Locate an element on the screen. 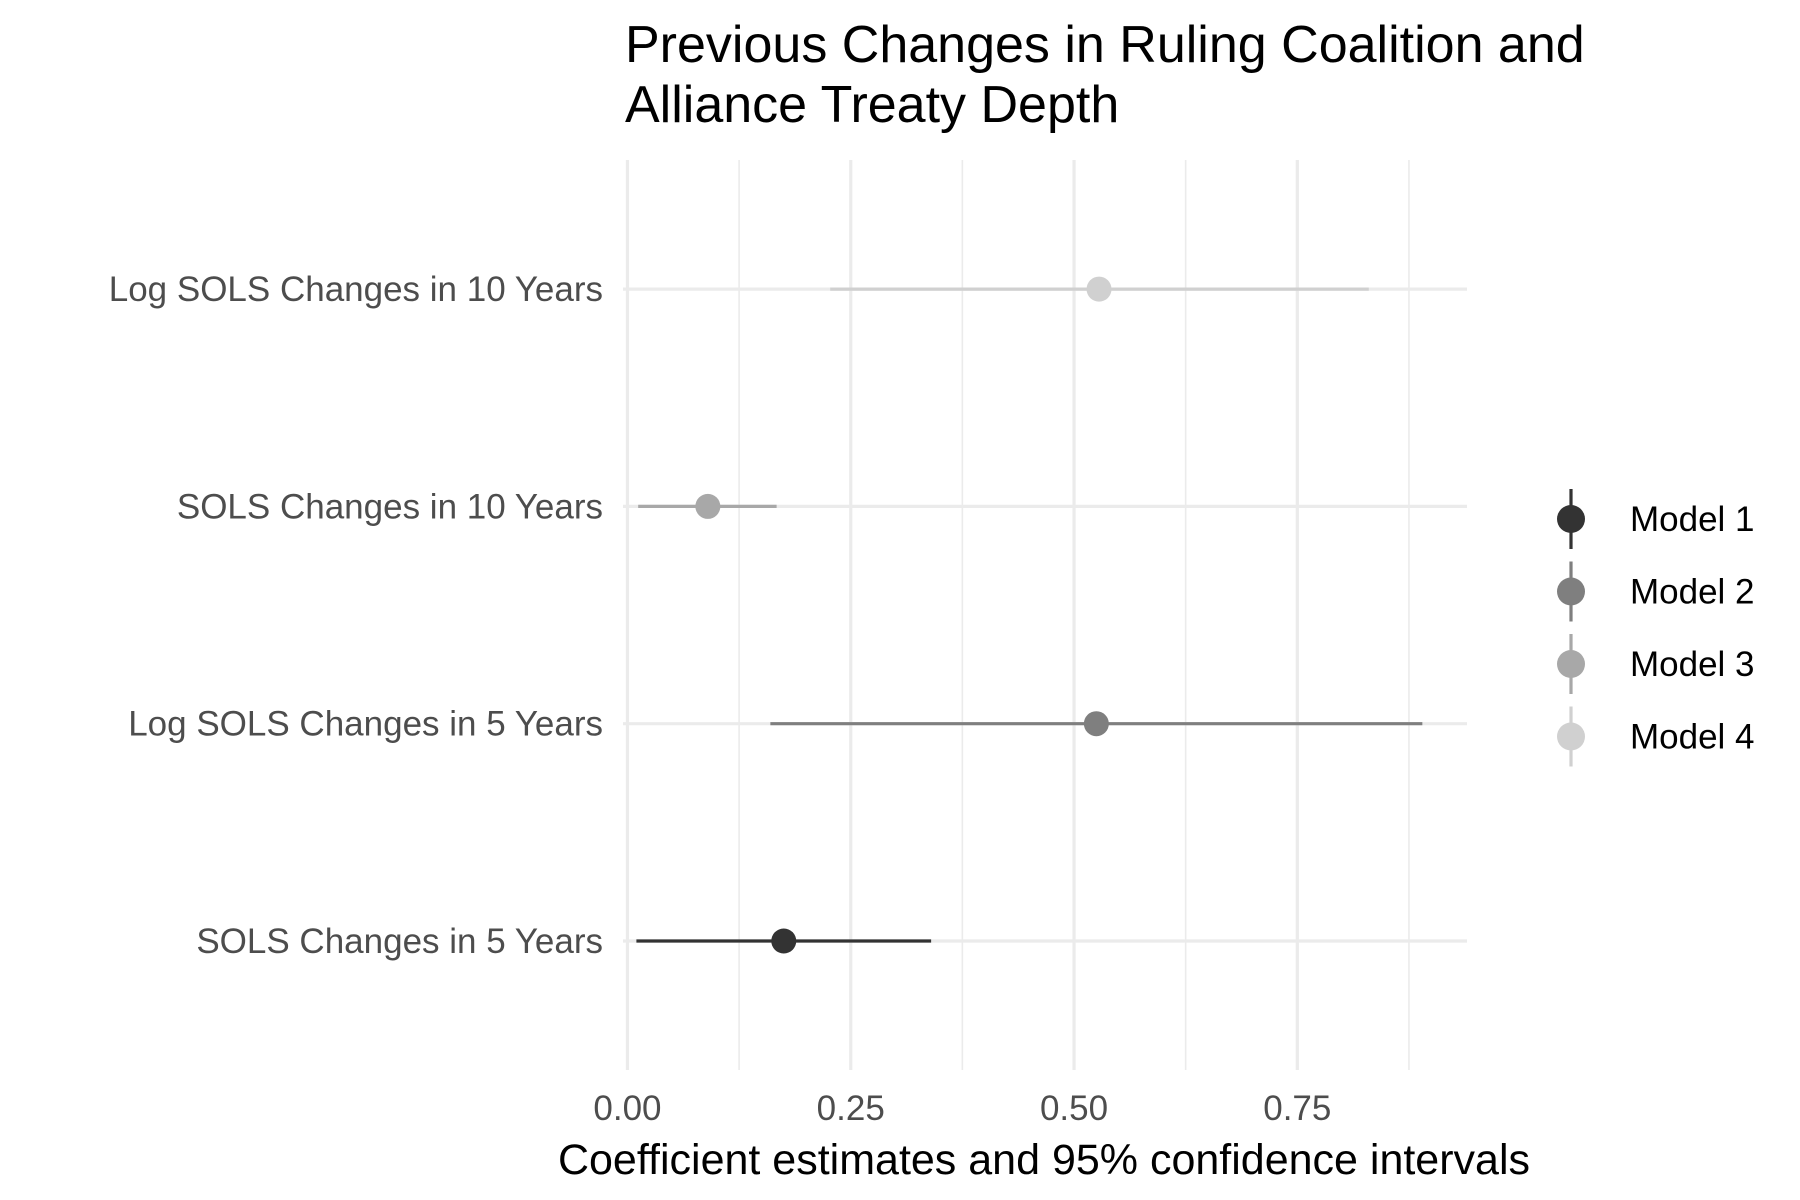 Image resolution: width=1800 pixels, height=1200 pixels. x-tick-label: 0.50 is located at coordinates (1074, 1108).